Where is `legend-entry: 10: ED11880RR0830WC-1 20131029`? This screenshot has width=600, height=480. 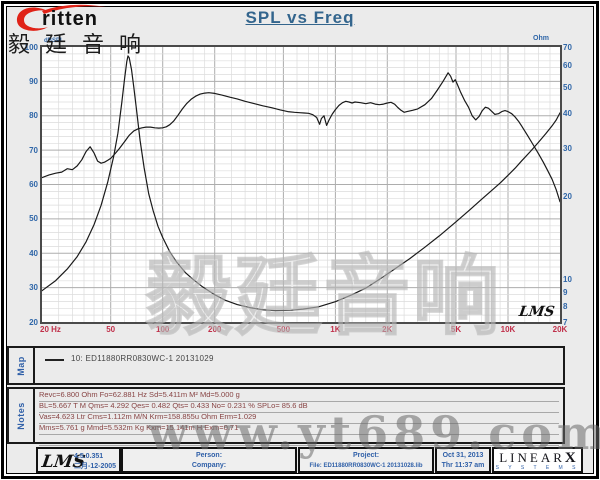
legend-entry: 10: ED11880RR0830WC-1 20131029 is located at coordinates (142, 358).